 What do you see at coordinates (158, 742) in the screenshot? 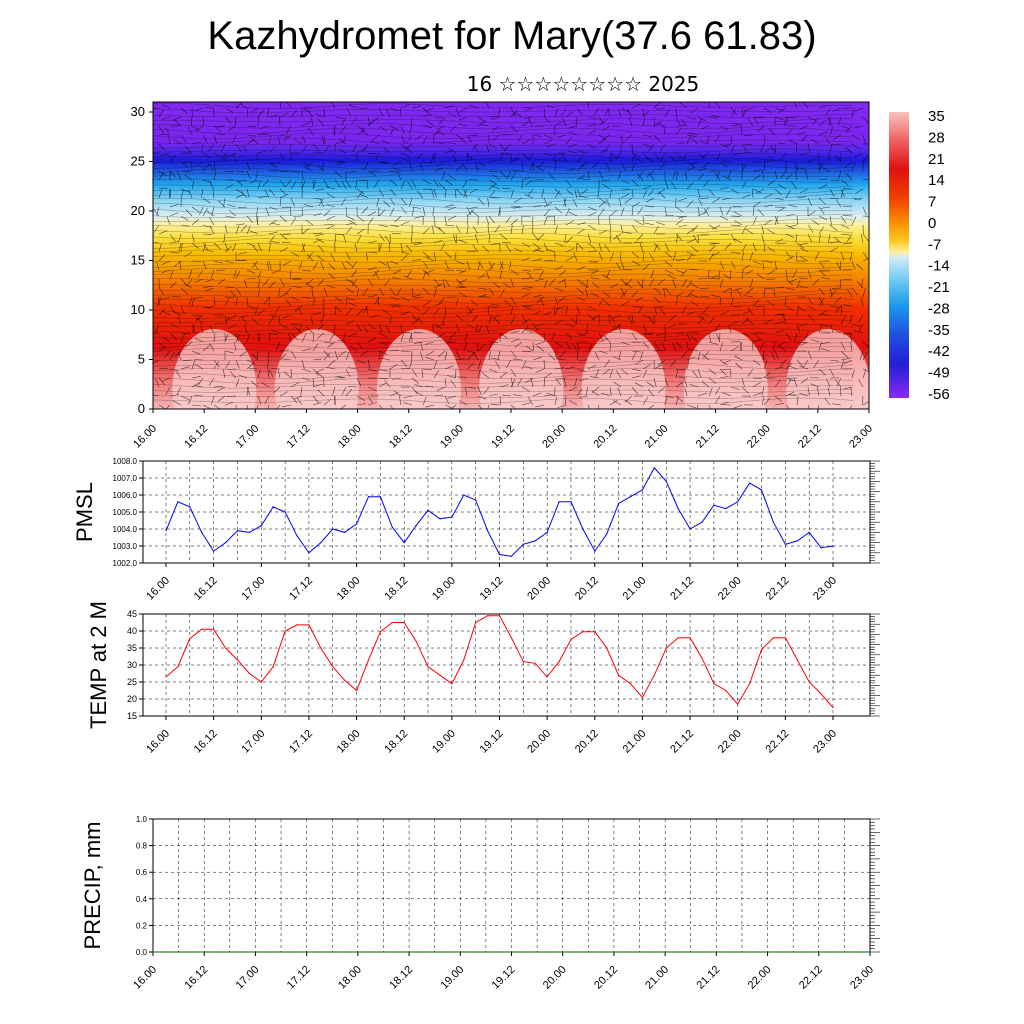
I see `temp-xtick-label: 16.00` at bounding box center [158, 742].